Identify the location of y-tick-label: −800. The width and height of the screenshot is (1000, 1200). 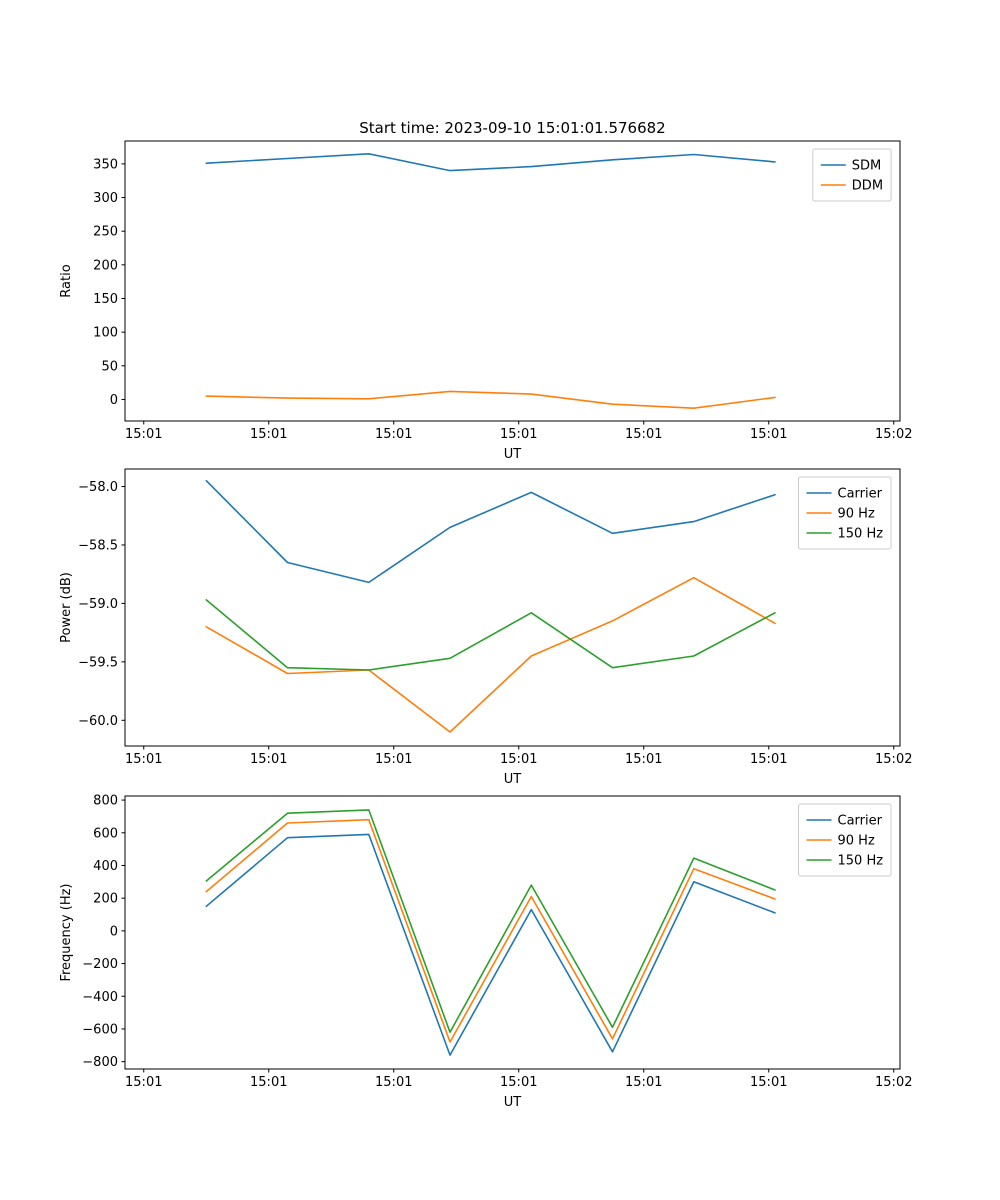
(100, 1062).